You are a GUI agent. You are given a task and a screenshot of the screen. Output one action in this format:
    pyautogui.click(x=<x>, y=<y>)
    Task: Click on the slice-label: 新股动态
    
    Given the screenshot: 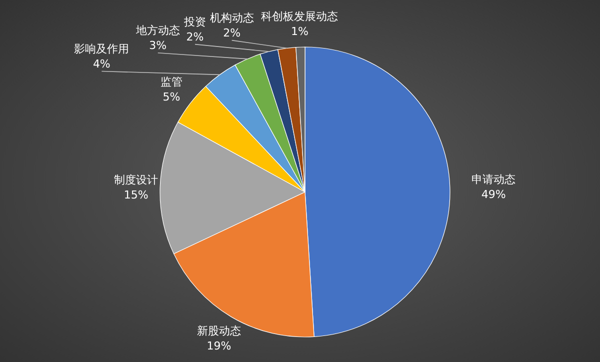 What is the action you would take?
    pyautogui.click(x=218, y=331)
    